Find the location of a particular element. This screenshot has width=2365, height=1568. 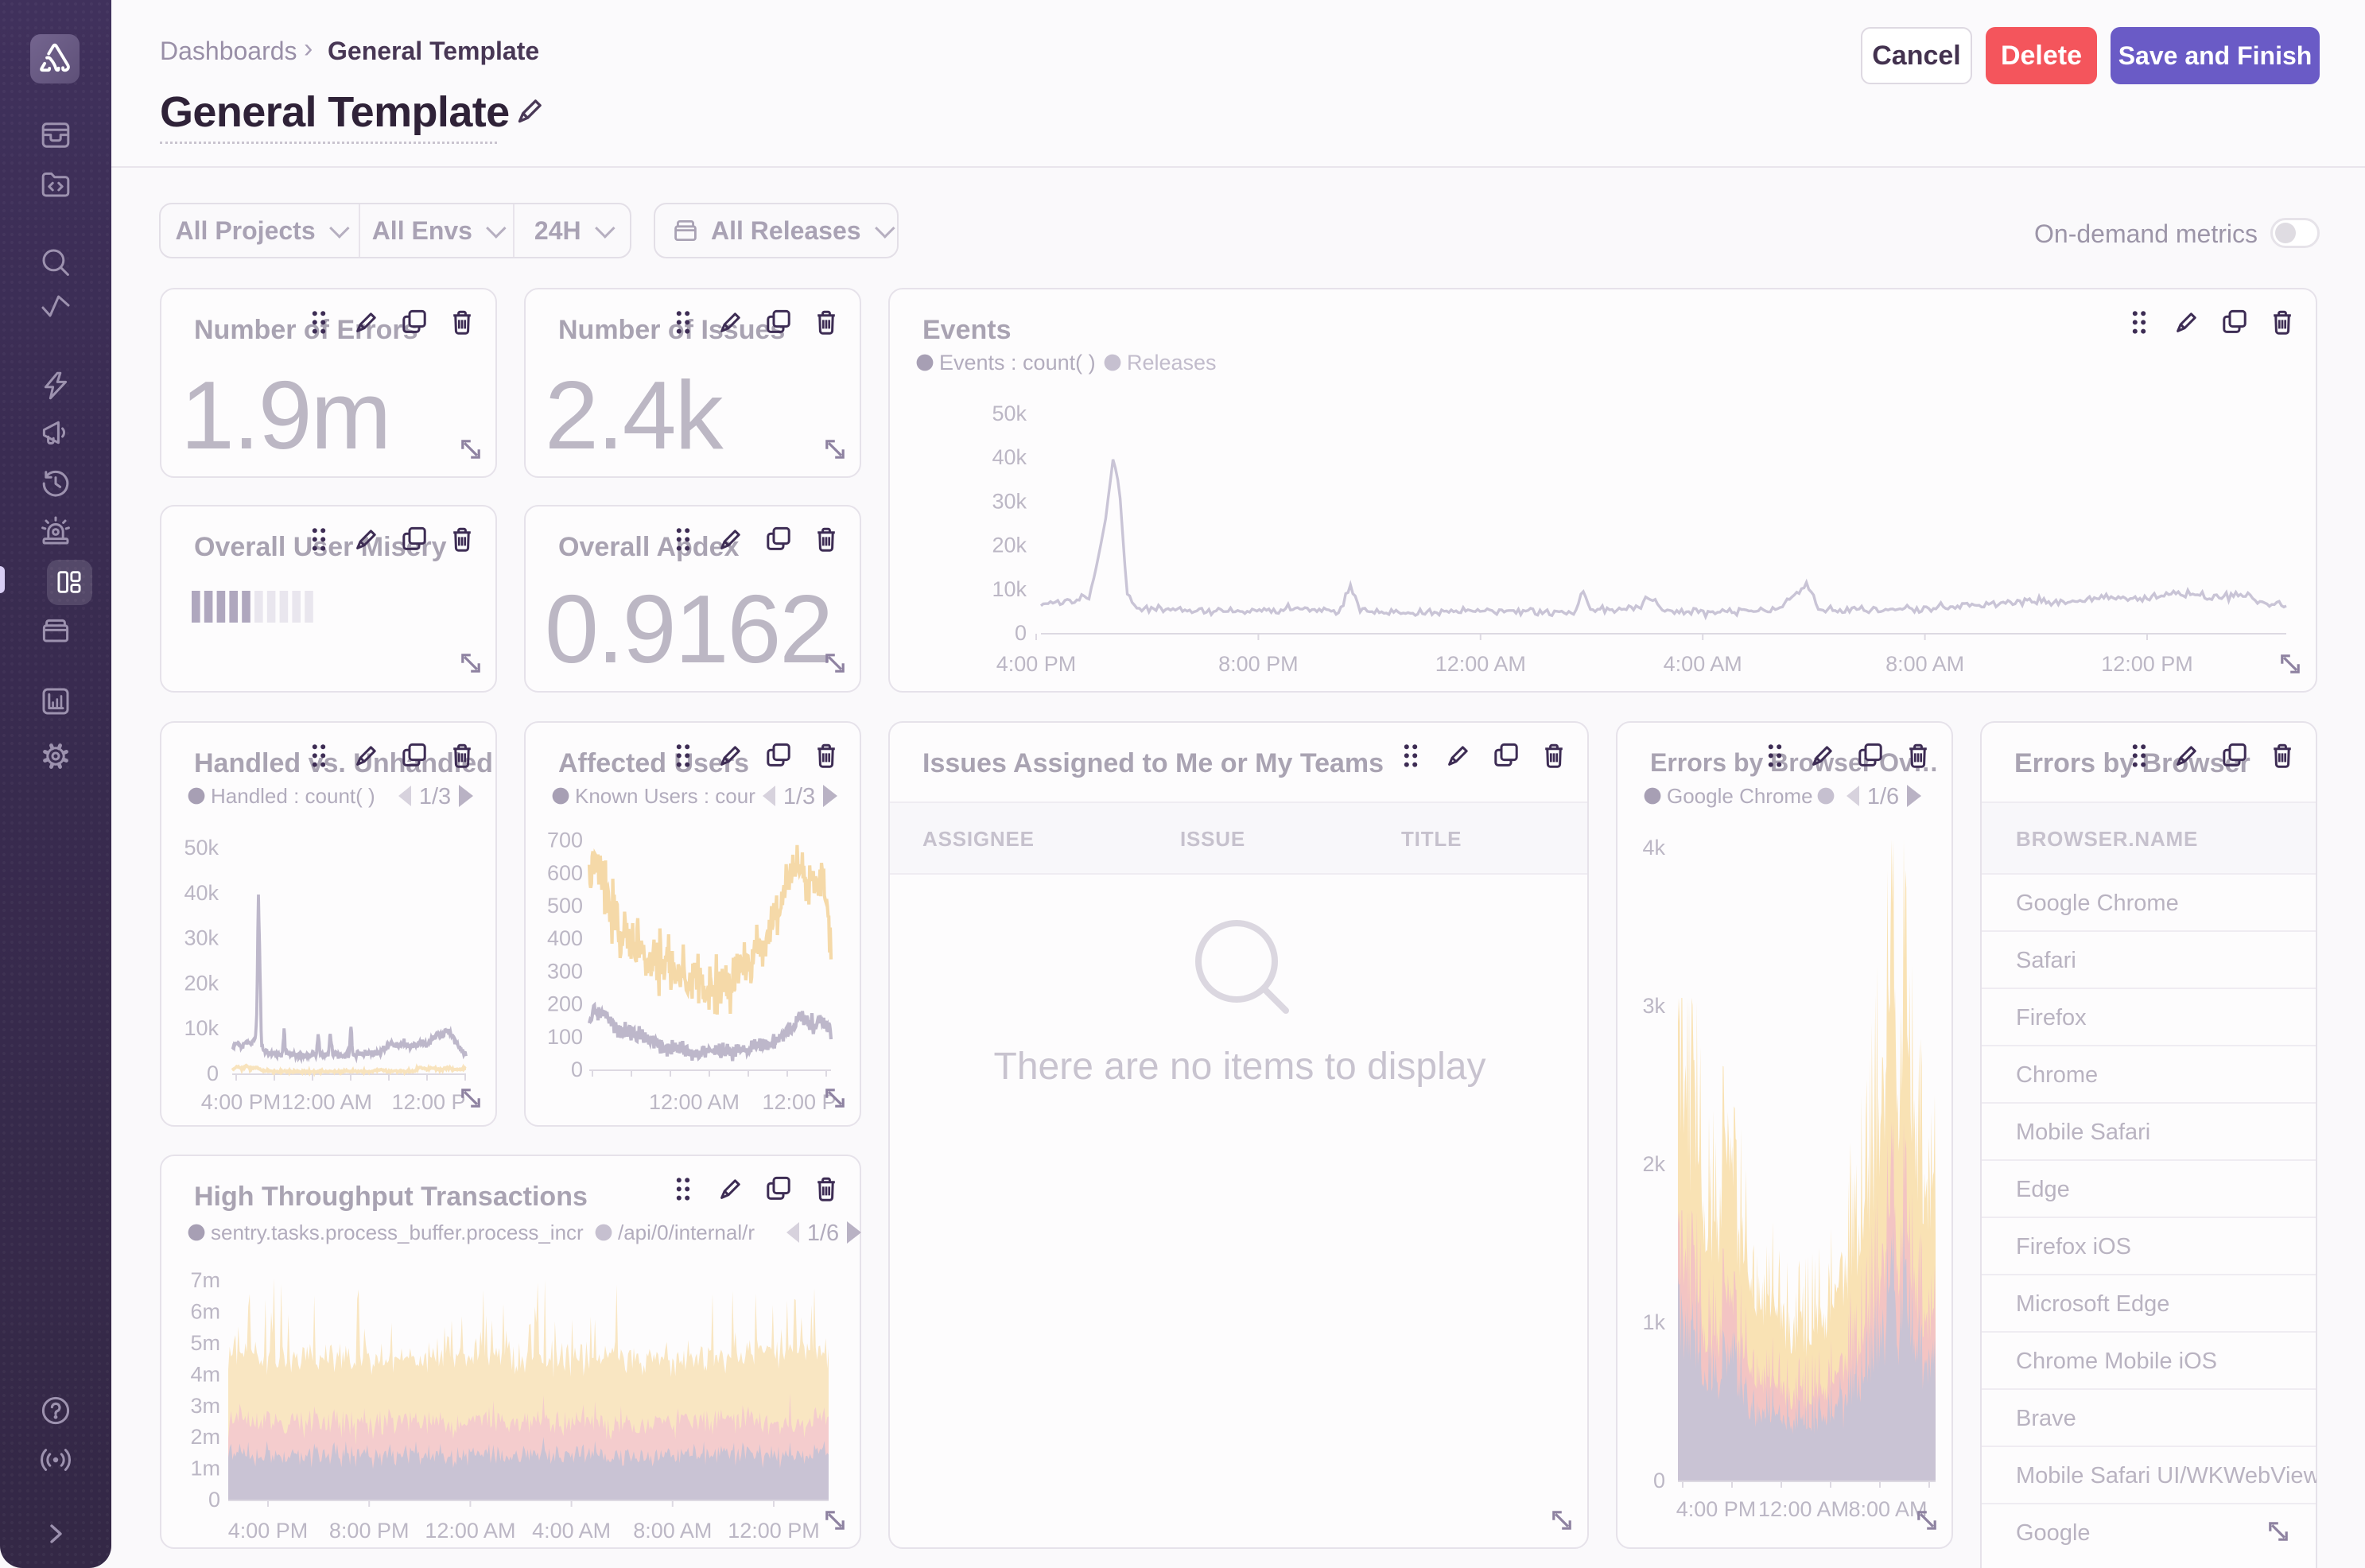

svg-text: 4k is located at coordinates (1653, 848).